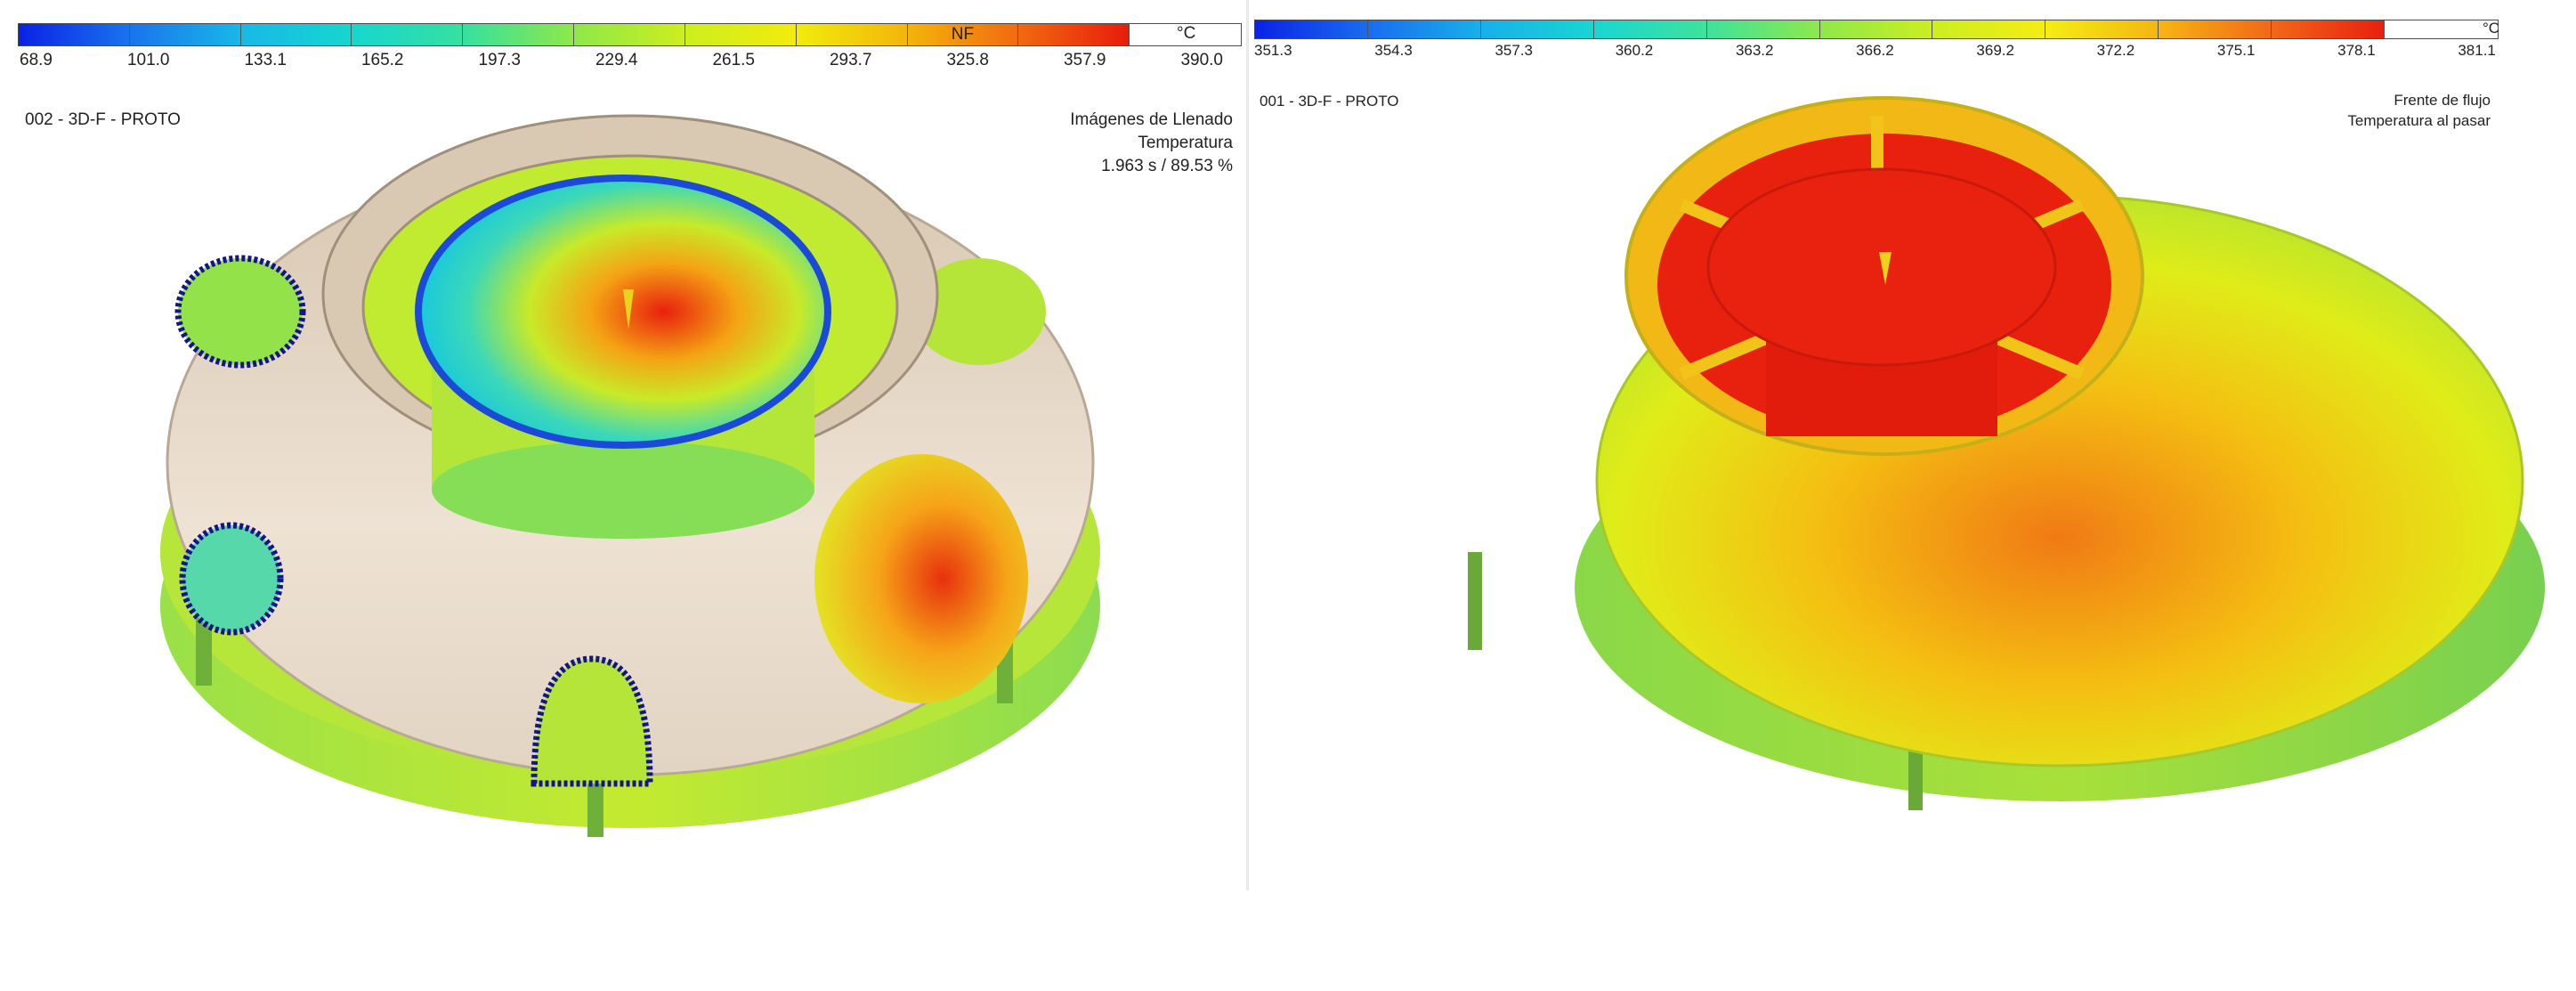 This screenshot has height=991, width=2576. What do you see at coordinates (734, 60) in the screenshot?
I see `scale-tick-label: 261.5` at bounding box center [734, 60].